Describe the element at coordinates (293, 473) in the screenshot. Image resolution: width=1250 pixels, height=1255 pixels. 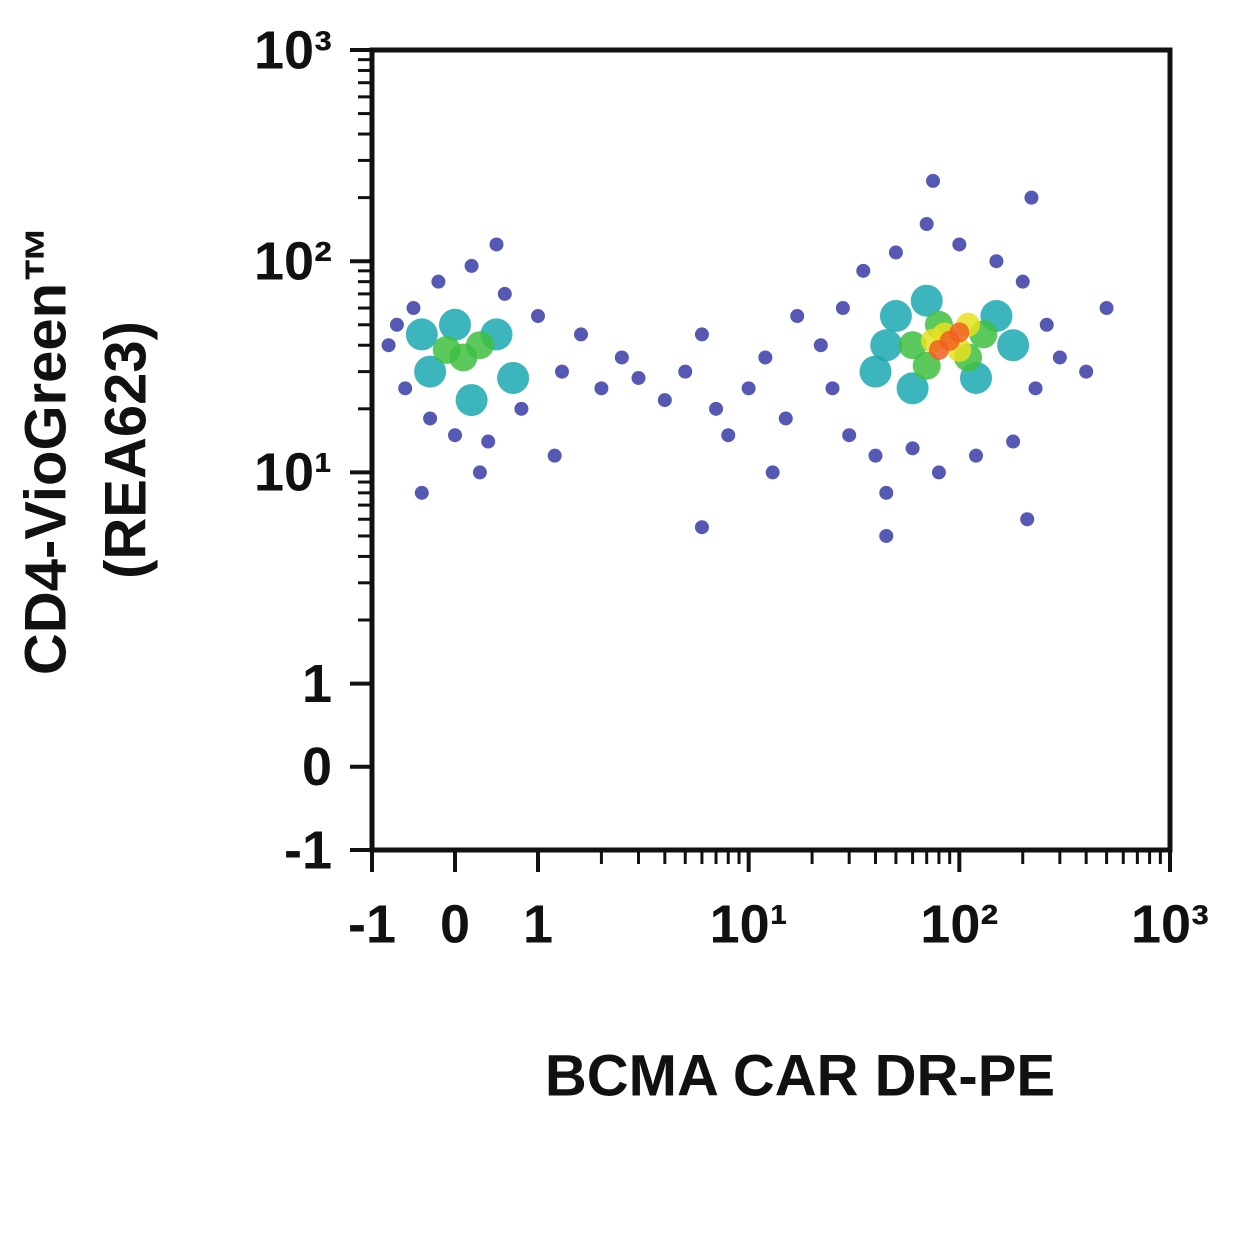
I see `y-tick-label: 10¹` at that location.